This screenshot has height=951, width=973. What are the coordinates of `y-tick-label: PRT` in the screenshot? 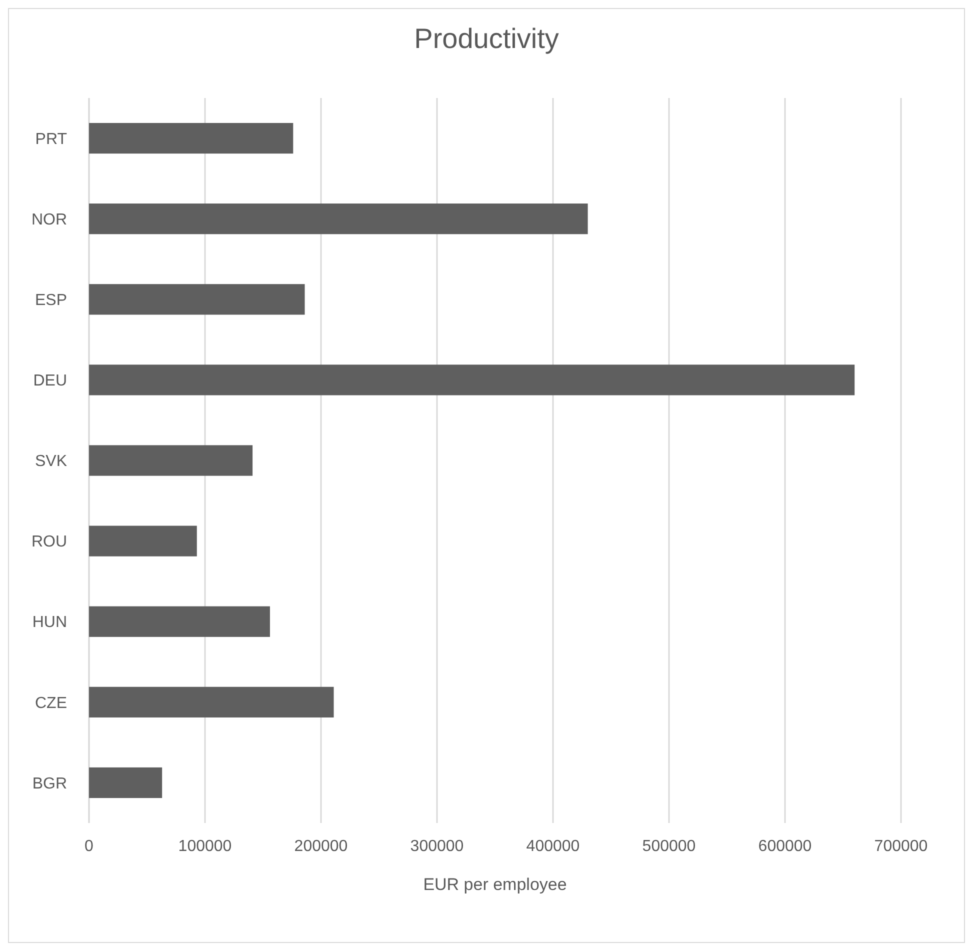 It's located at (51, 139).